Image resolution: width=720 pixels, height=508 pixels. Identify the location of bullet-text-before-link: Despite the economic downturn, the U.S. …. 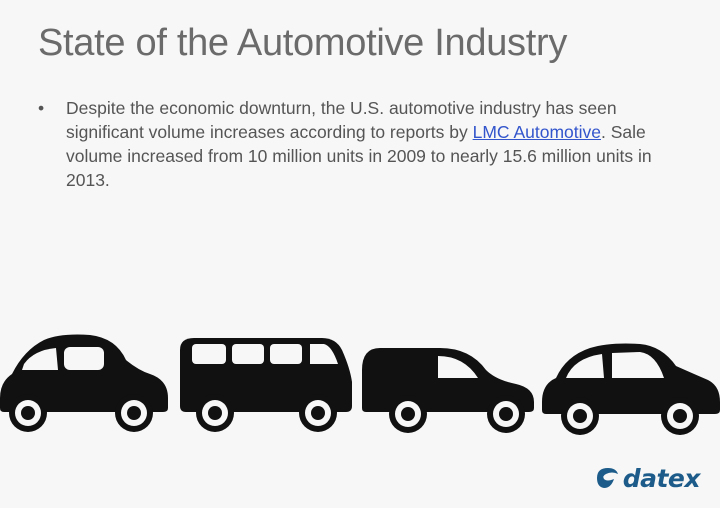
(341, 120).